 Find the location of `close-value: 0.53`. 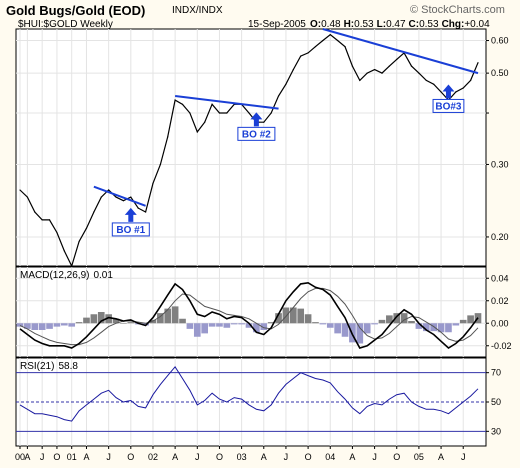

close-value: 0.53 is located at coordinates (429, 24).